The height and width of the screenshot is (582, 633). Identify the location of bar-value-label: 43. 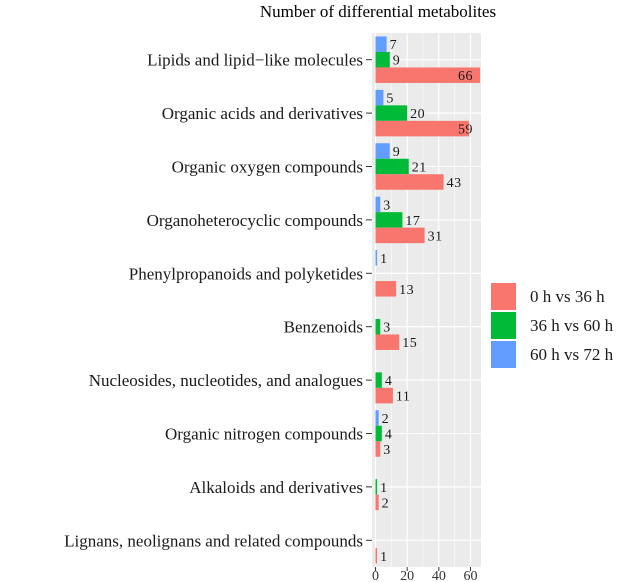
(454, 183).